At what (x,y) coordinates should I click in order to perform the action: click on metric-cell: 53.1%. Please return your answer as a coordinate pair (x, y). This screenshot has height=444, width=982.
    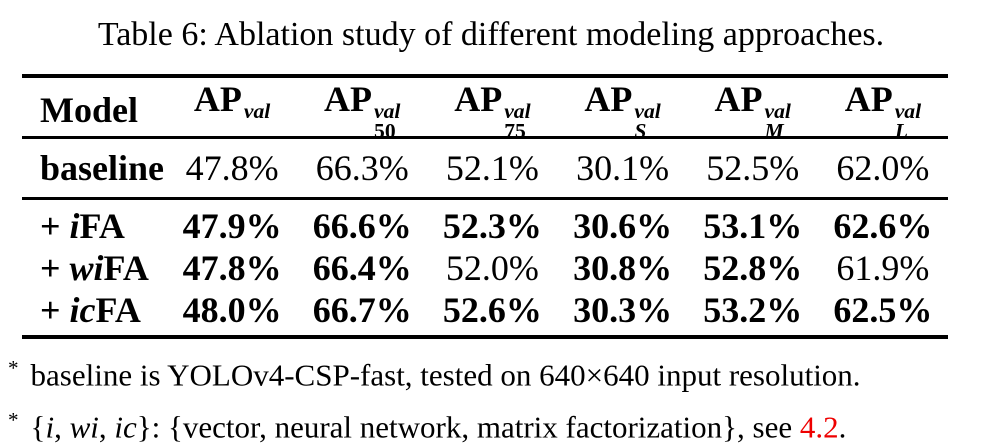
    Looking at the image, I should click on (753, 226).